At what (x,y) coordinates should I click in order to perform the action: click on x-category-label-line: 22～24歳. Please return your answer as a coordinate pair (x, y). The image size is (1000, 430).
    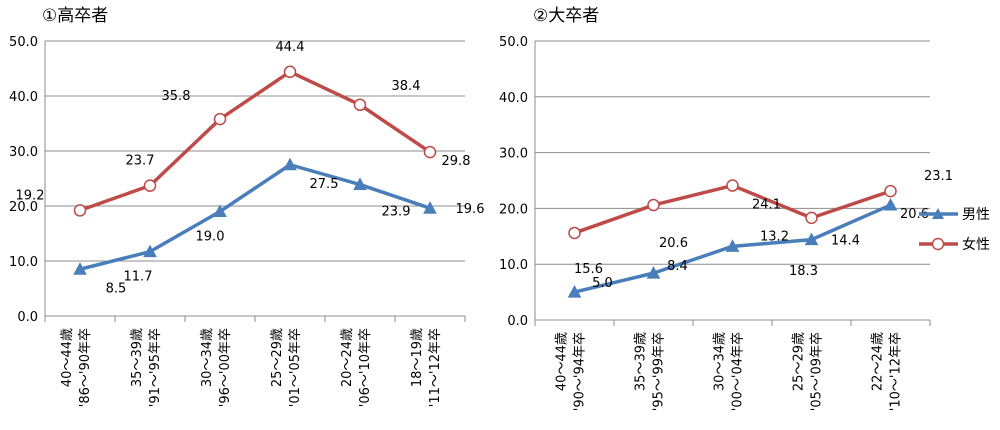
    Looking at the image, I should click on (878, 361).